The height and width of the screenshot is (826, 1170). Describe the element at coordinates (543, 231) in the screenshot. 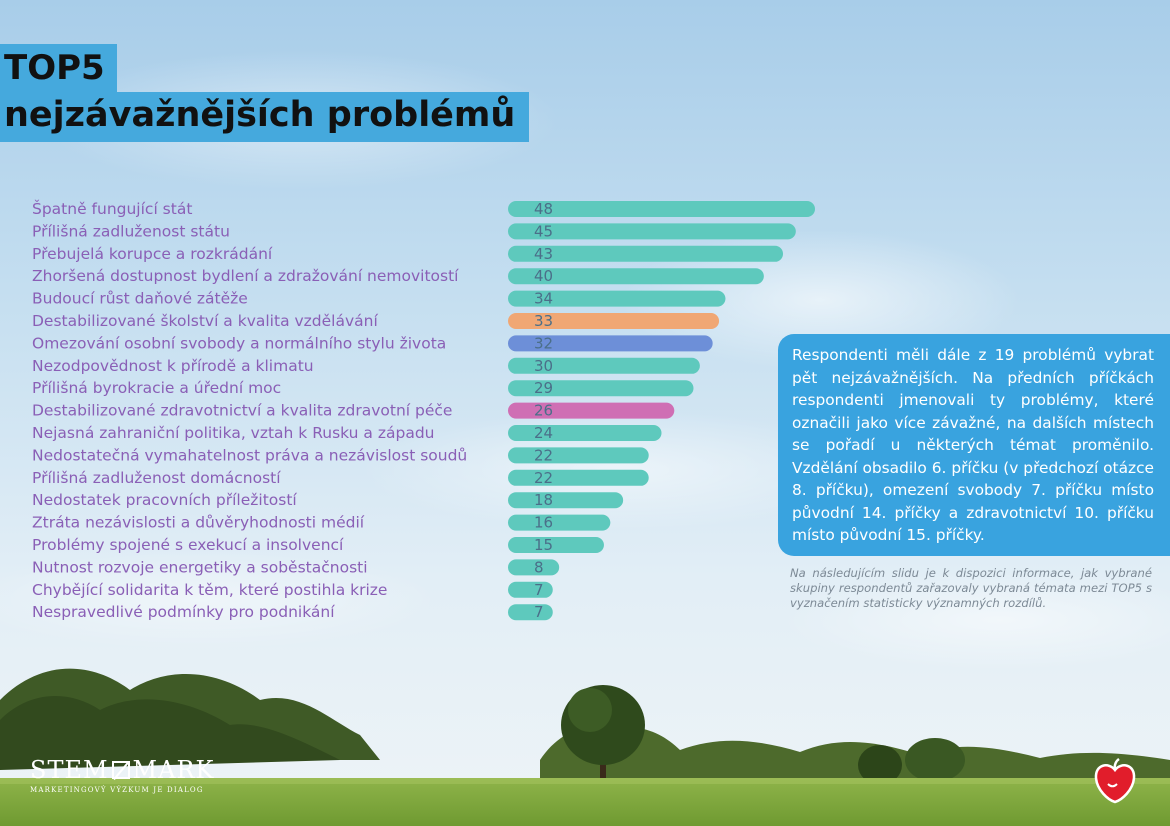

I see `value-label: 45` at that location.